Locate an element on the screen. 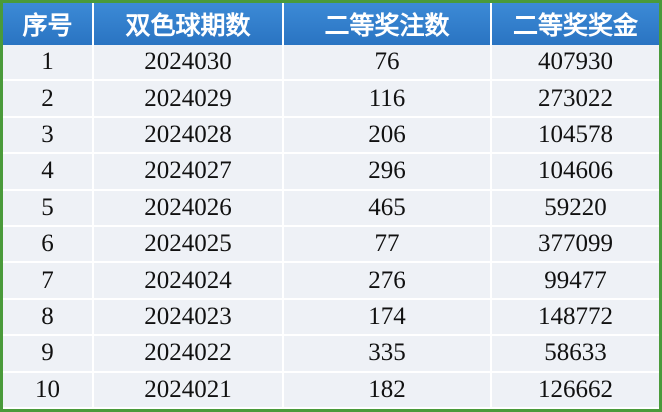  table-cell: 2024024 is located at coordinates (188, 281).